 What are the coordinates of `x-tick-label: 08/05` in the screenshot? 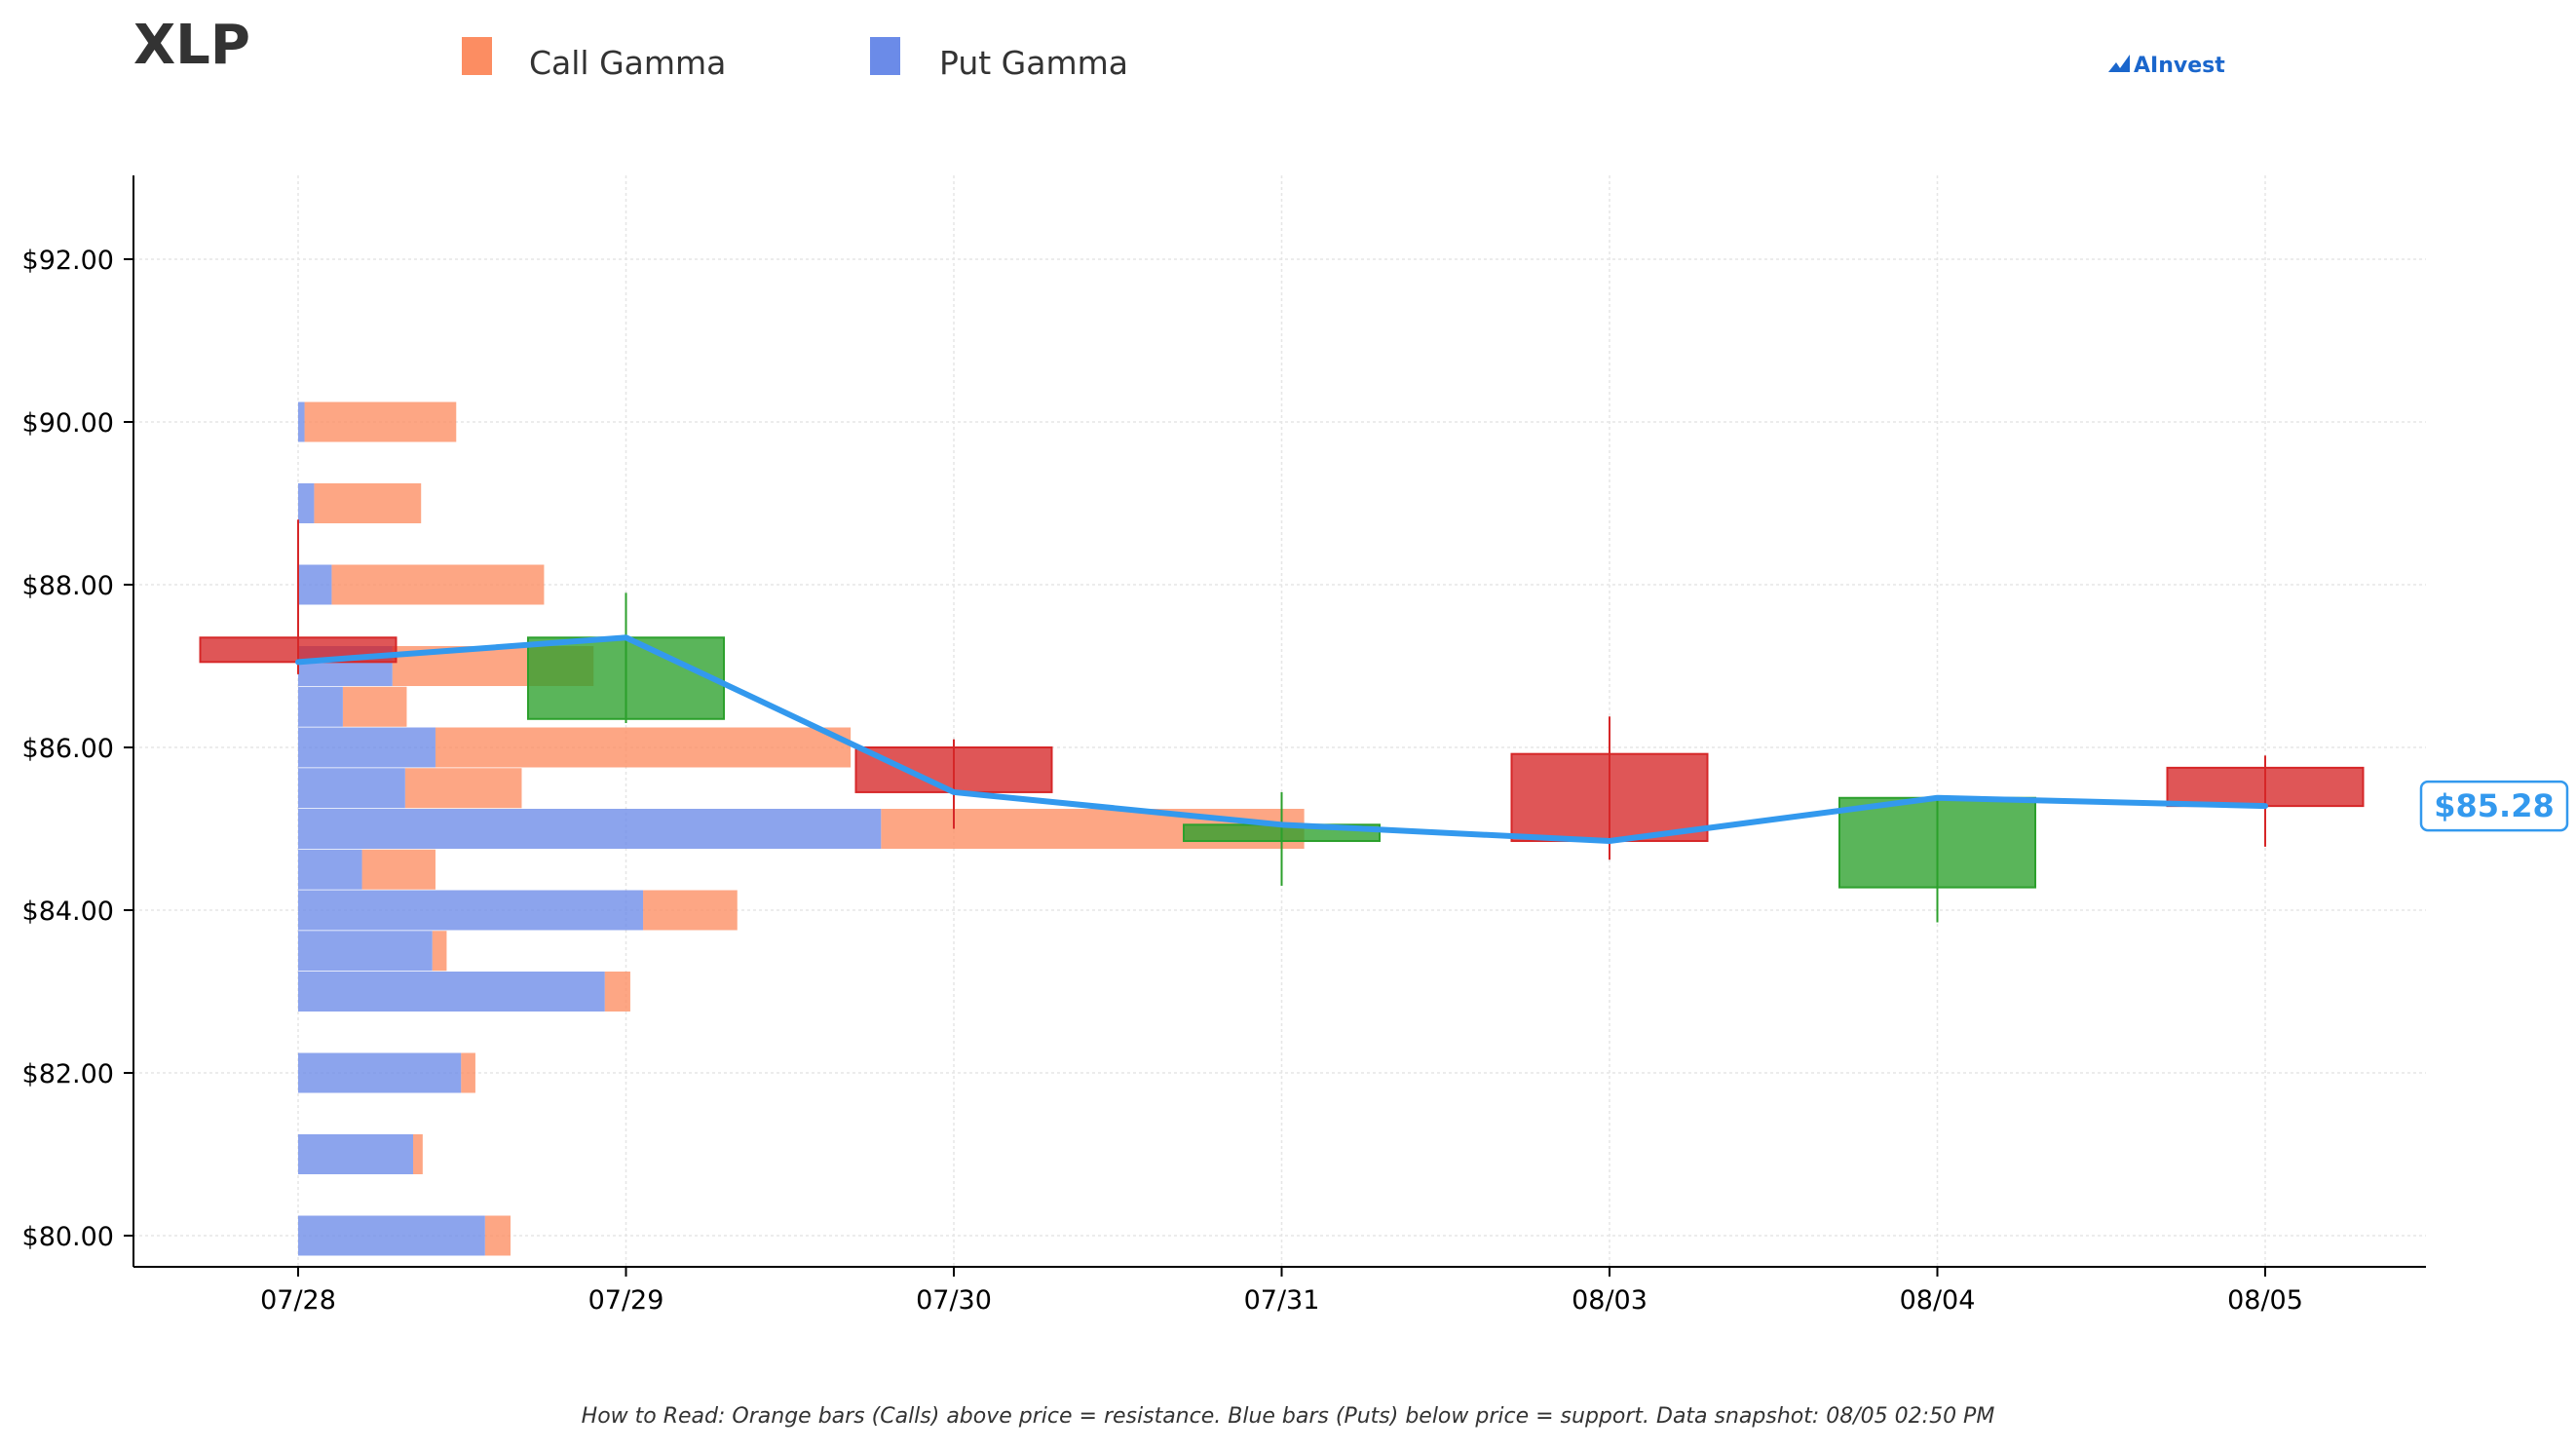 It's located at (2265, 1300).